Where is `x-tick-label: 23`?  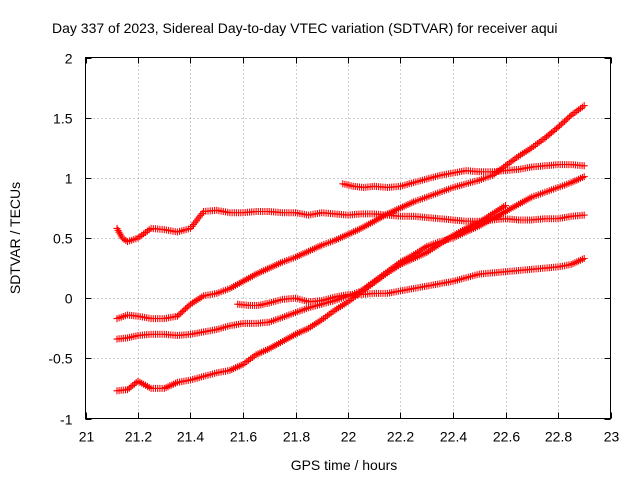
x-tick-label: 23 is located at coordinates (612, 437).